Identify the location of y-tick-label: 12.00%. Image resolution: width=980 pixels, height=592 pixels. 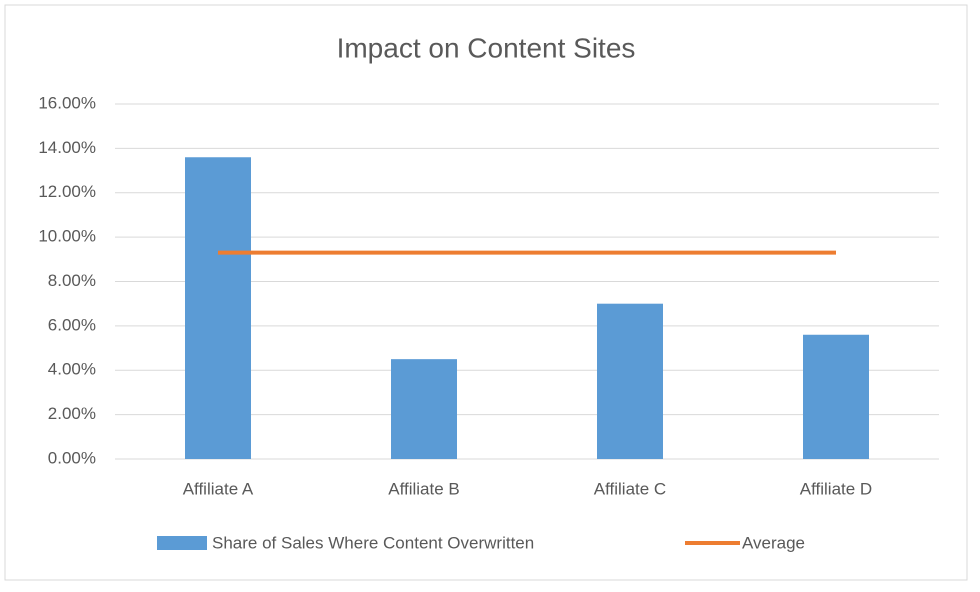
(67, 191).